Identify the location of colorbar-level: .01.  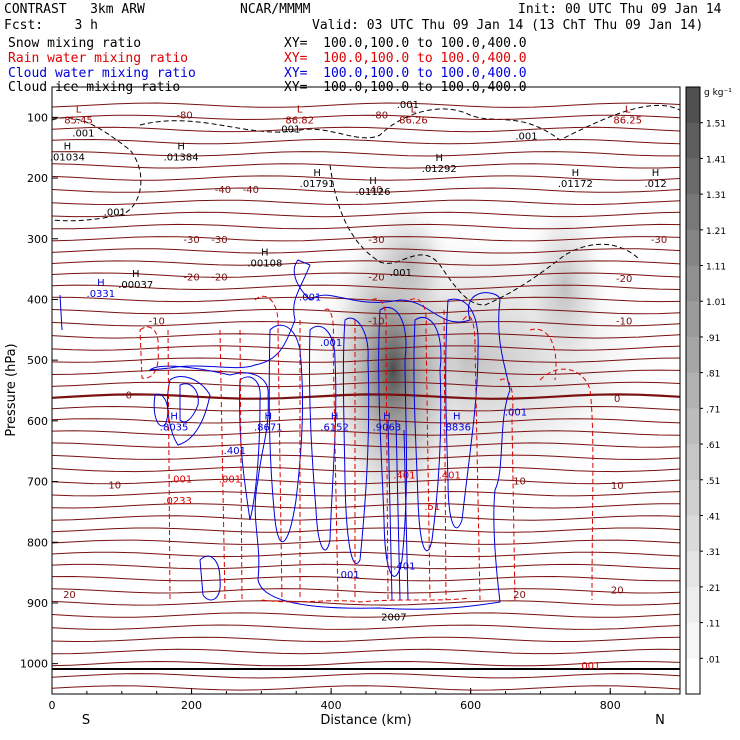
(713, 660).